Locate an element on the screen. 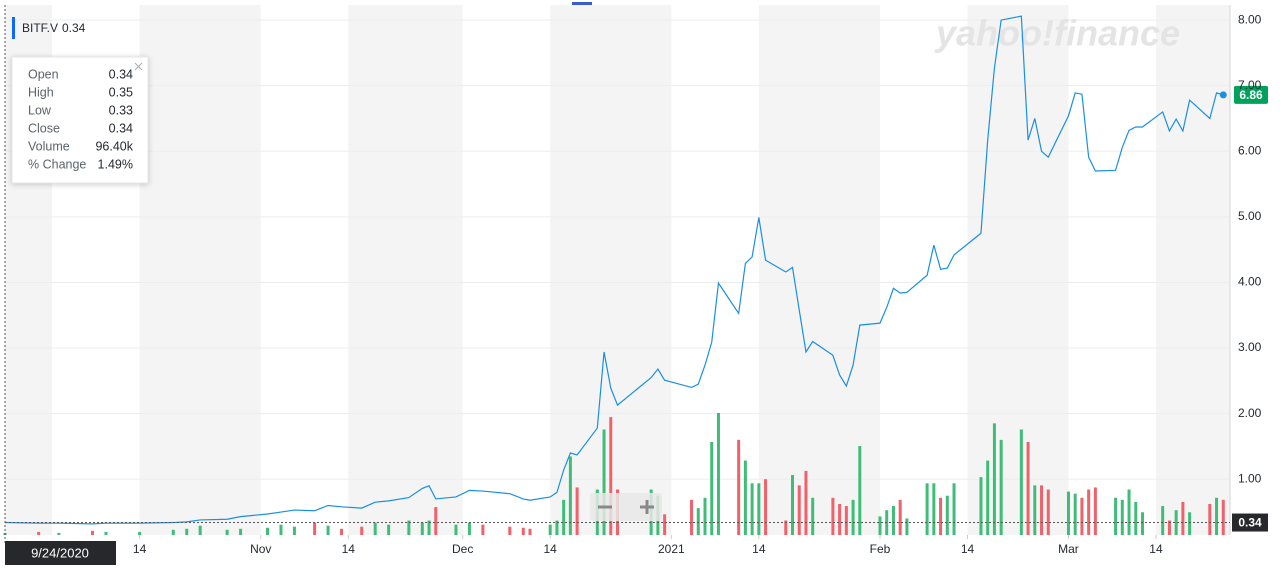 This screenshot has width=1284, height=572. close-icon is located at coordinates (138, 66).